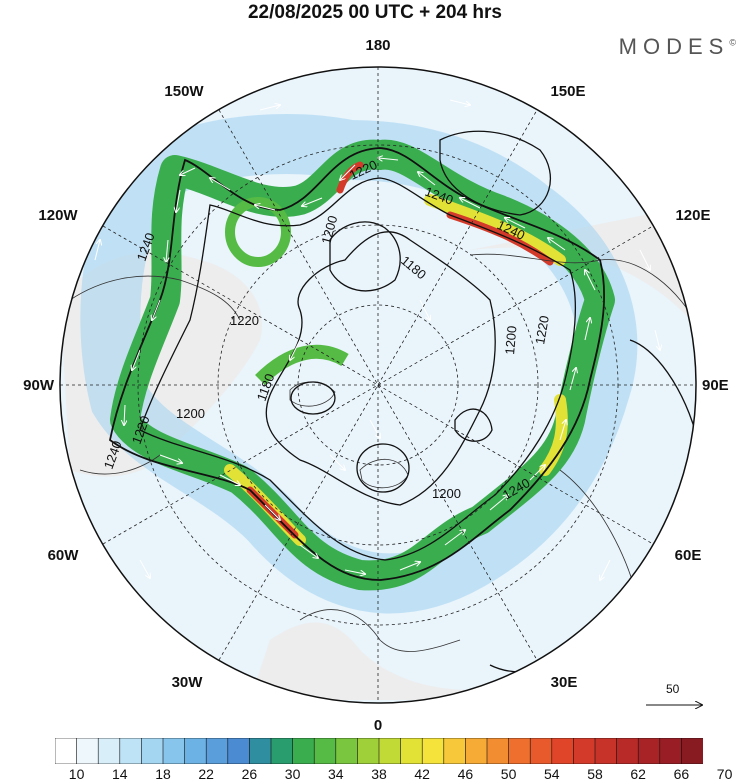 Image resolution: width=750 pixels, height=782 pixels. Describe the element at coordinates (595, 774) in the screenshot. I see `colorbar-tick-label: 58` at that location.